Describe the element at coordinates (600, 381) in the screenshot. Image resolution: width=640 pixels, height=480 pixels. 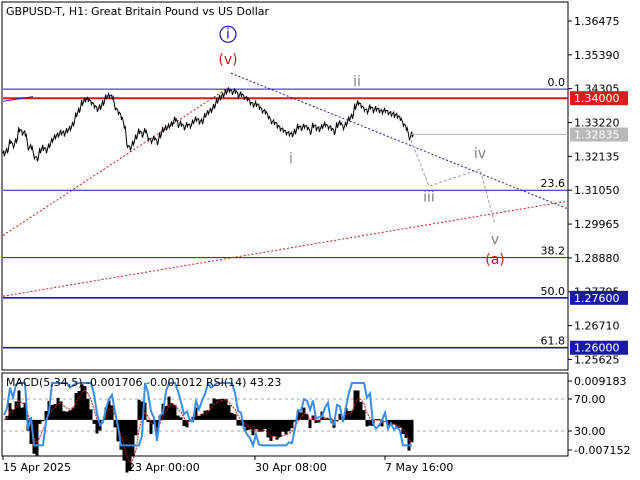
I see `indicator-tick-label: 0.009183` at that location.